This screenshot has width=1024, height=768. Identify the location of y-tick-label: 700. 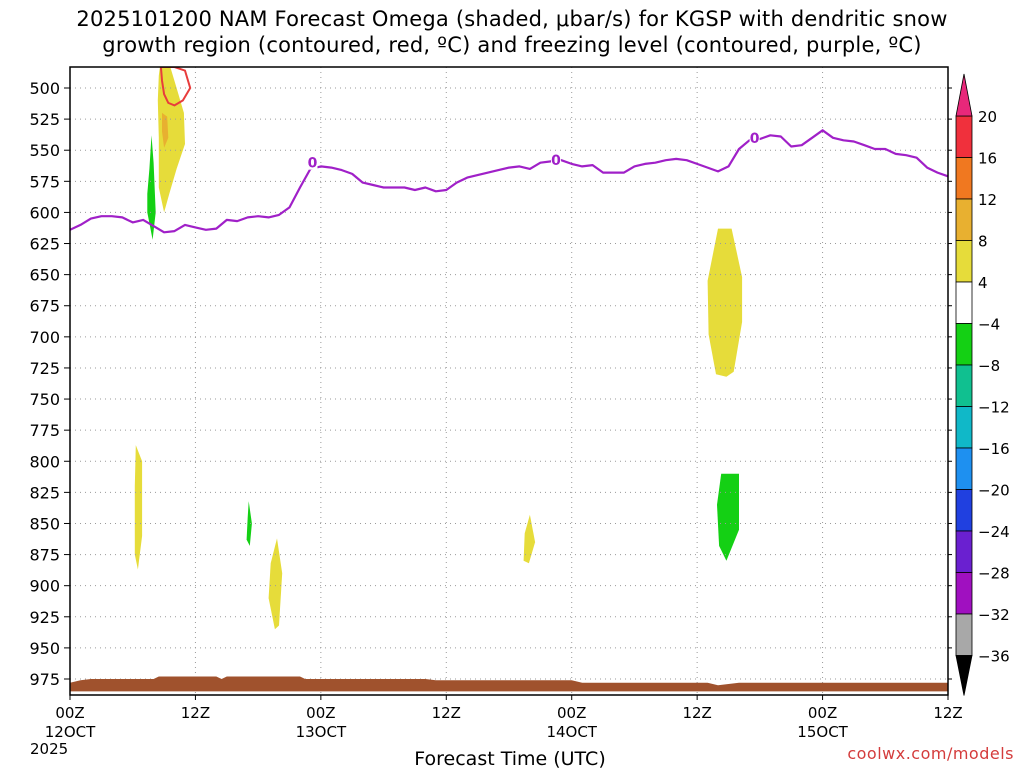
(44, 337).